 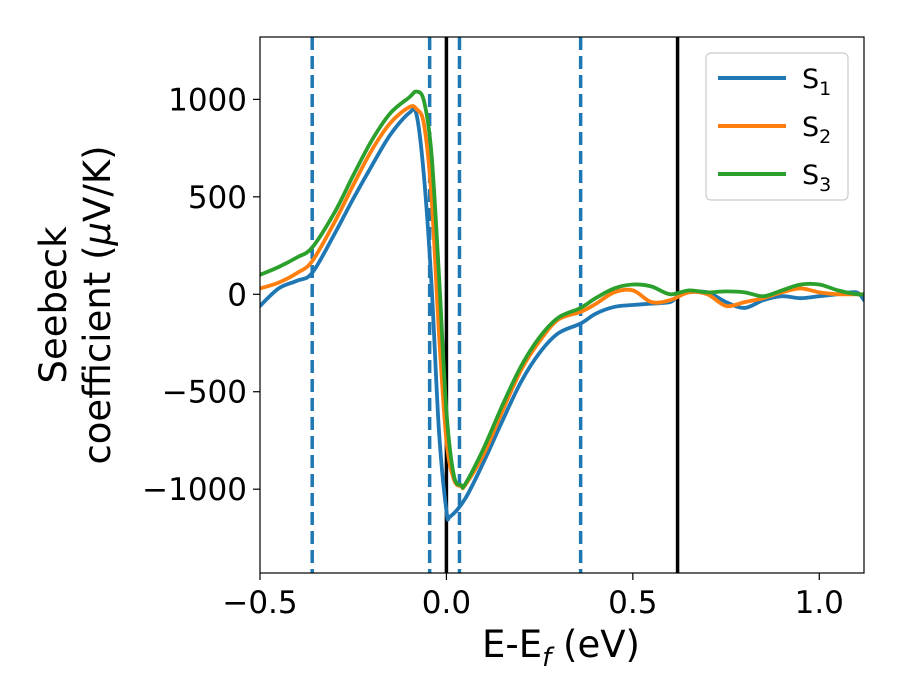 What do you see at coordinates (97, 234) in the screenshot?
I see `y-axis-title-mu: μ` at bounding box center [97, 234].